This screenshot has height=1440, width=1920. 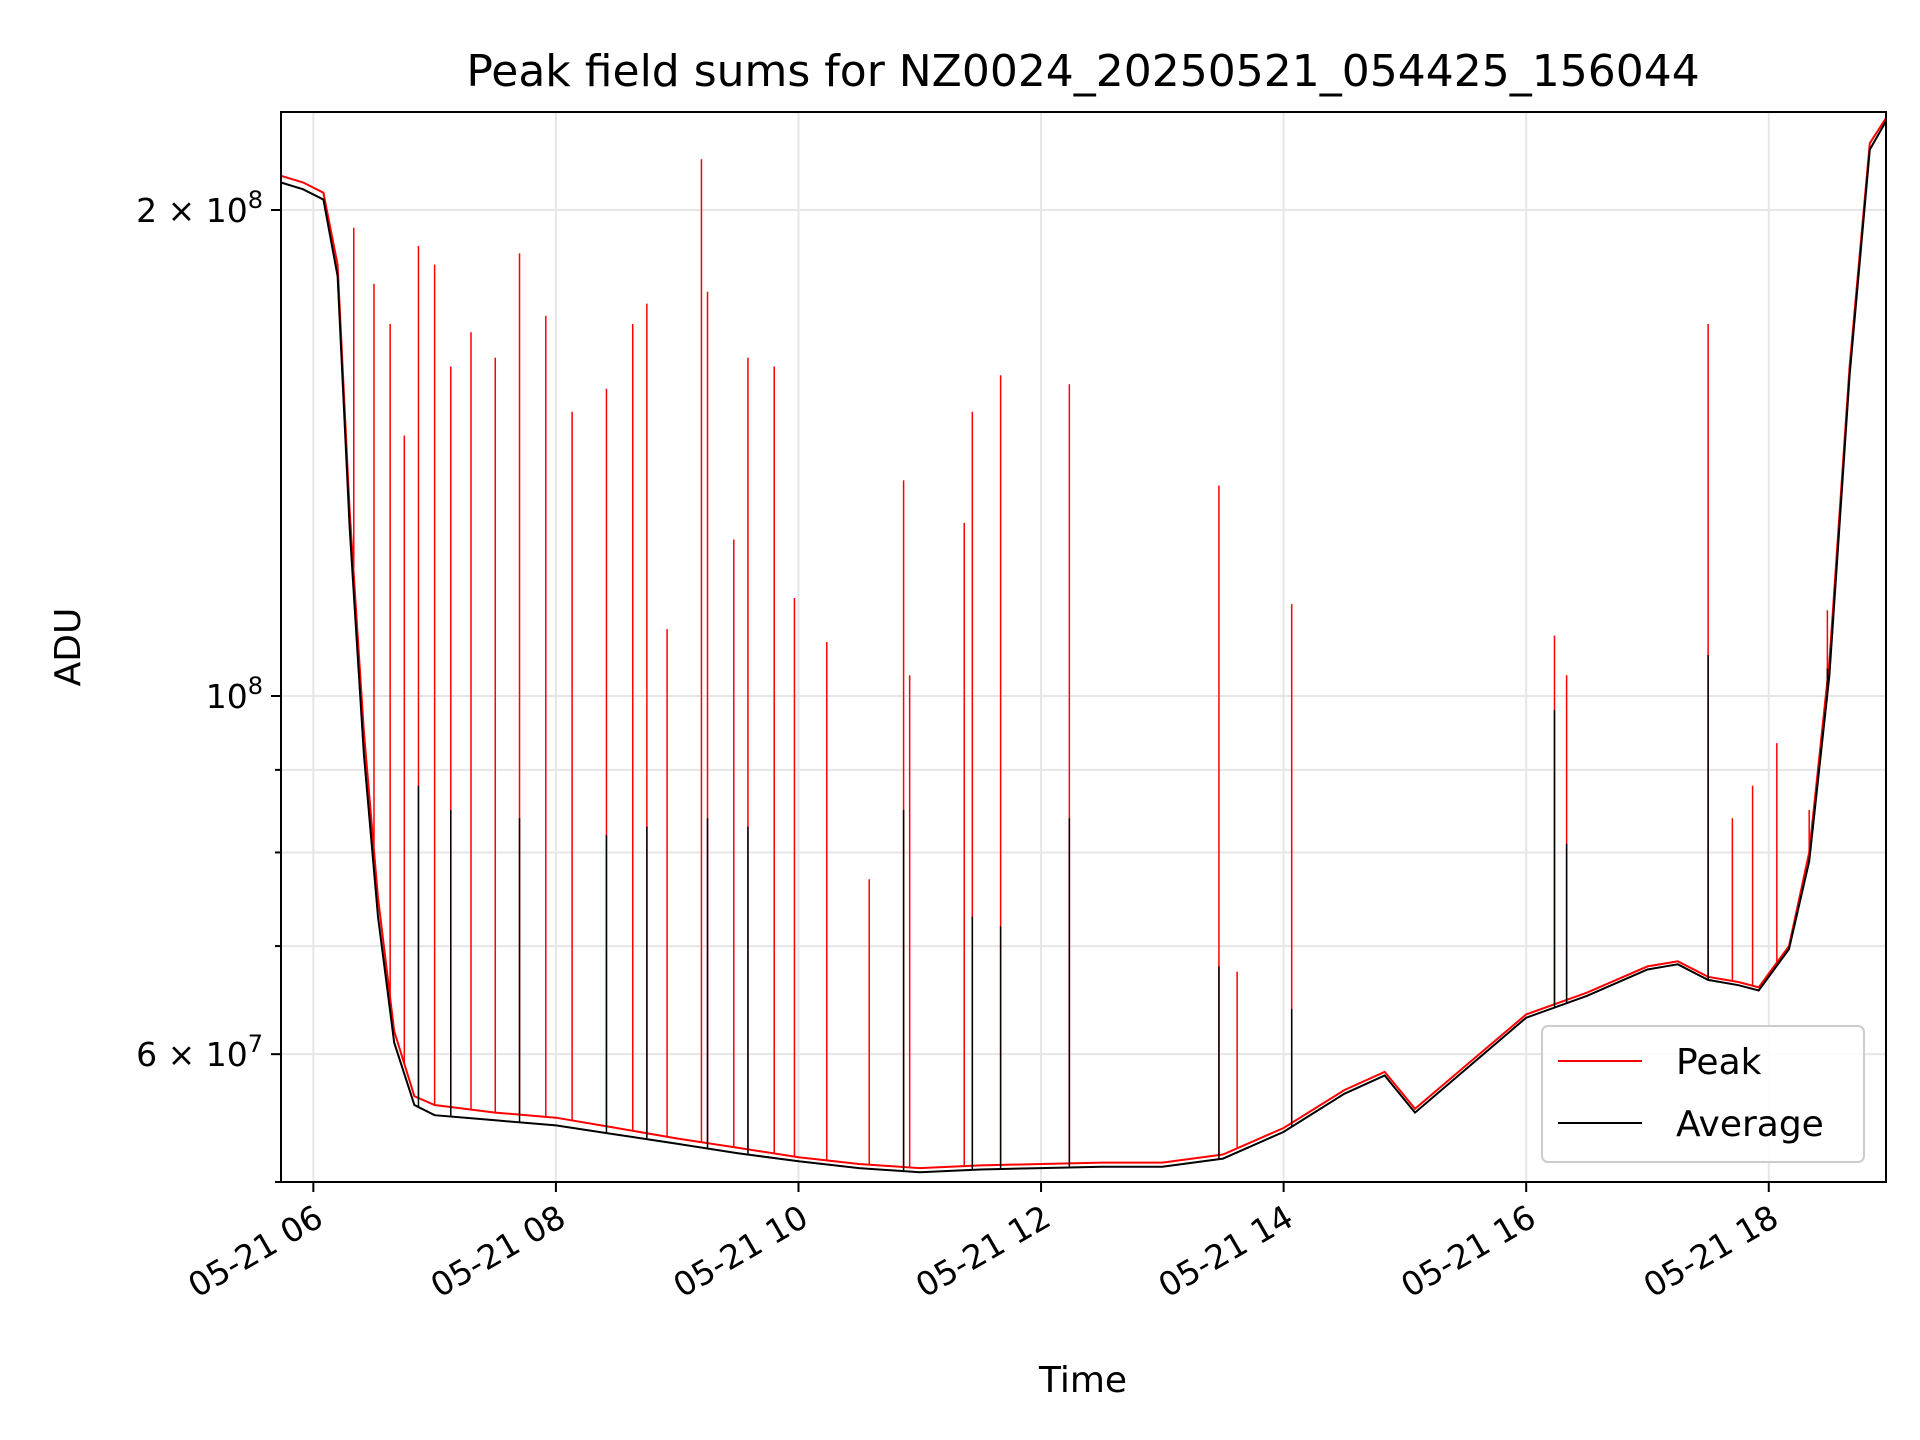 What do you see at coordinates (234, 694) in the screenshot?
I see `y-tick-label: 108` at bounding box center [234, 694].